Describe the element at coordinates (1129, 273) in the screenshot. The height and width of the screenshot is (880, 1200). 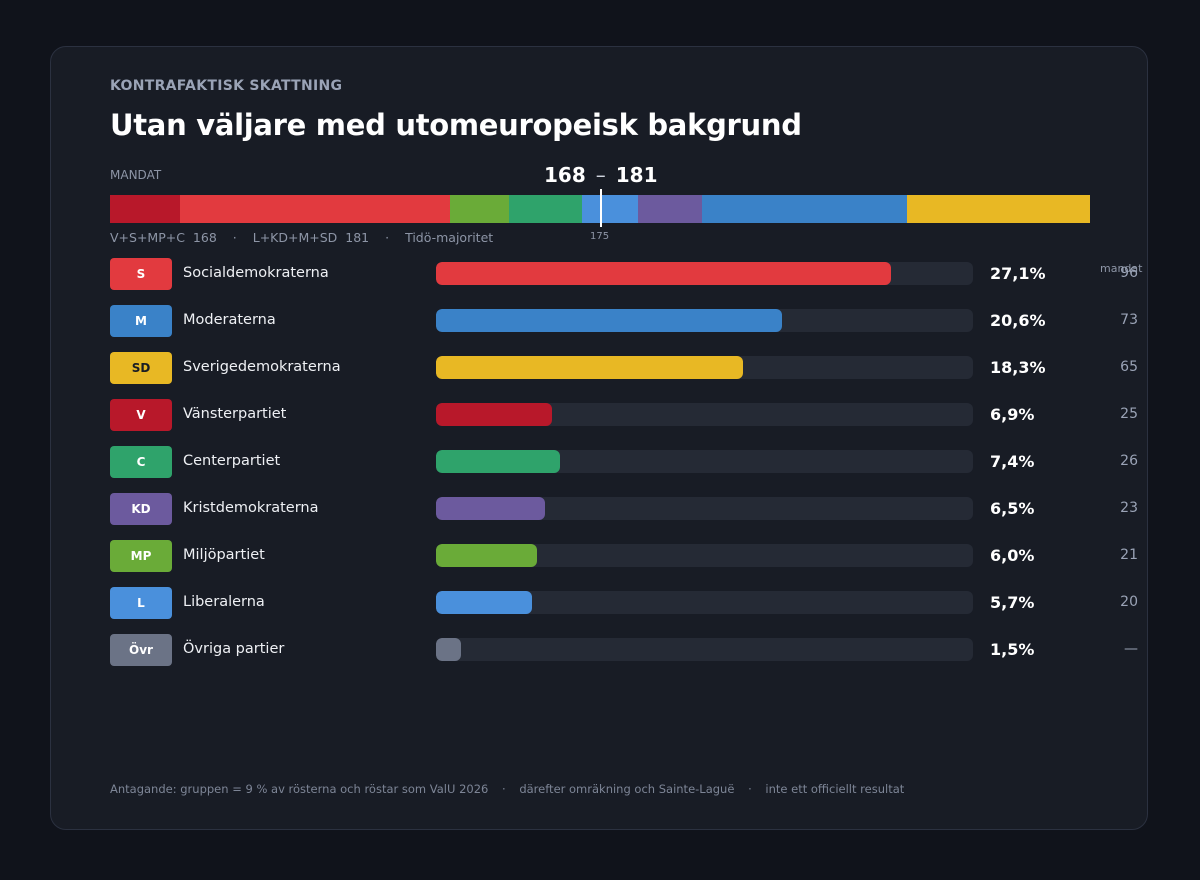
I see `seats-label: 96` at that location.